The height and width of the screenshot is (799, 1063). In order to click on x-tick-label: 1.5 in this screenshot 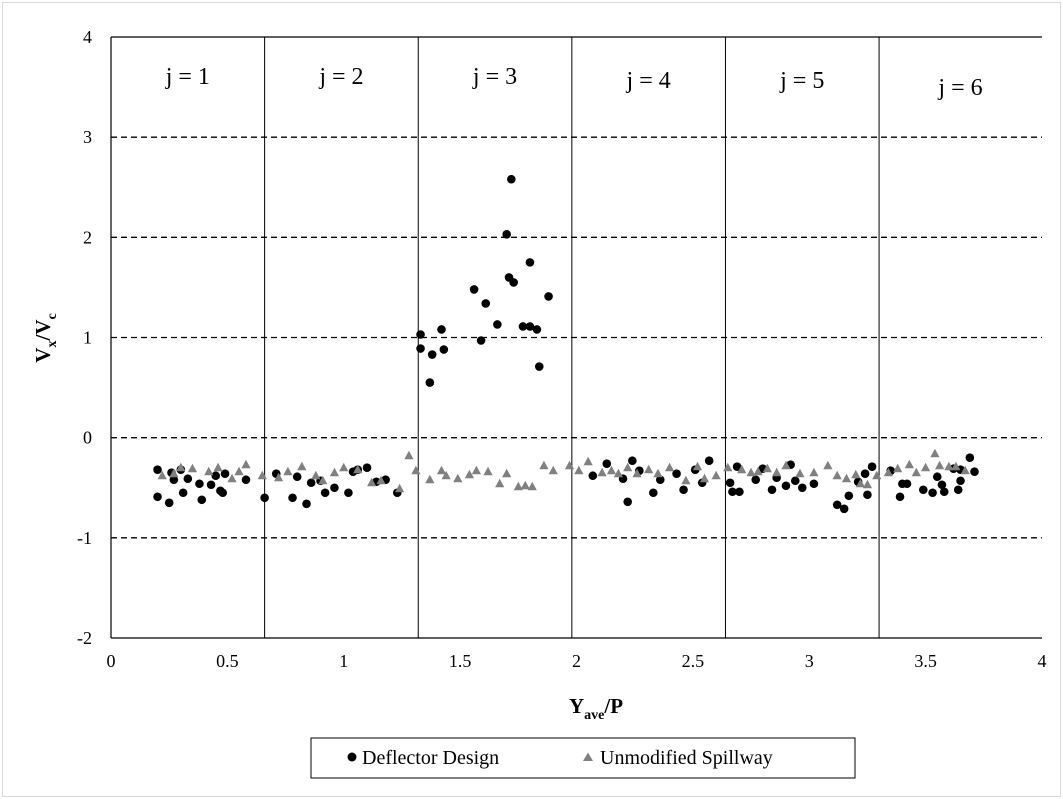, I will do `click(460, 661)`.